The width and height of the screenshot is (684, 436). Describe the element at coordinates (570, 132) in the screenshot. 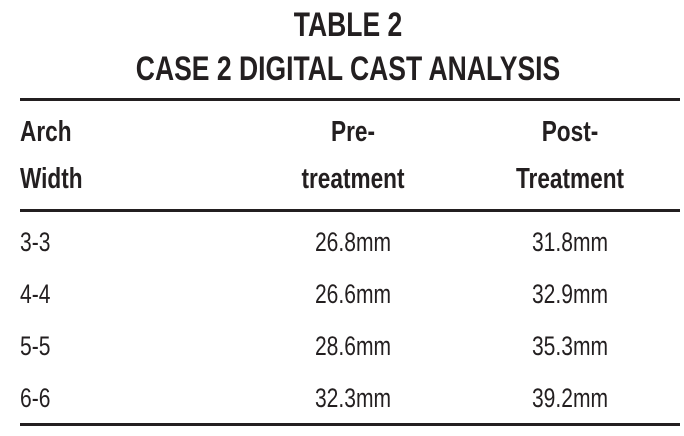

I see `header-cell: Post-` at that location.